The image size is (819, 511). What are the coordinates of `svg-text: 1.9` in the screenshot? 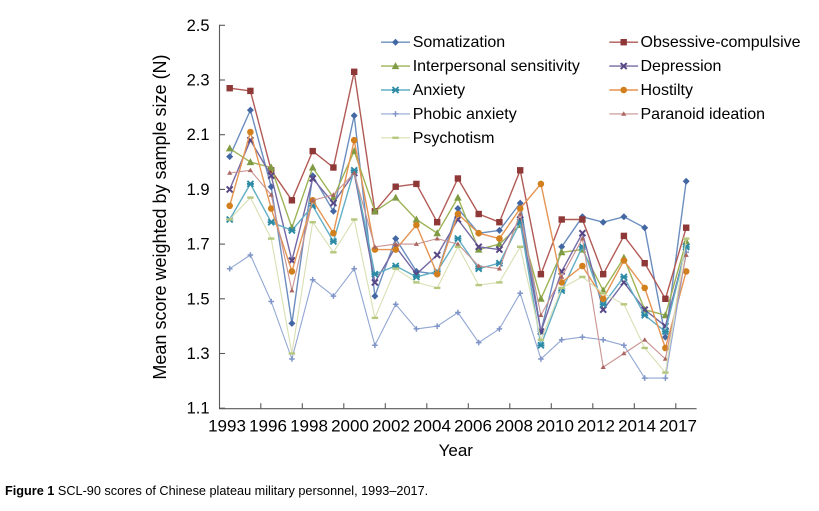 It's located at (198, 190).